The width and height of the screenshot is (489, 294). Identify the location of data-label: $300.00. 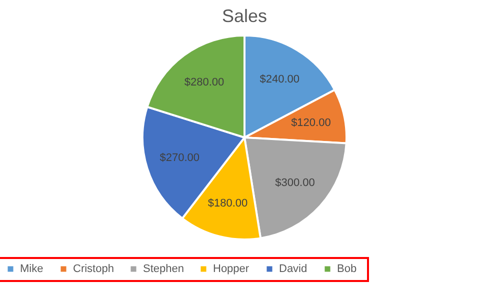
(295, 183).